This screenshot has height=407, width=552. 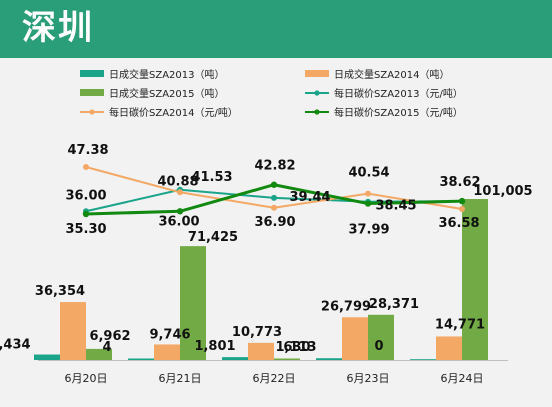 What do you see at coordinates (60, 291) in the screenshot?
I see `bar-data-label: 36,354` at bounding box center [60, 291].